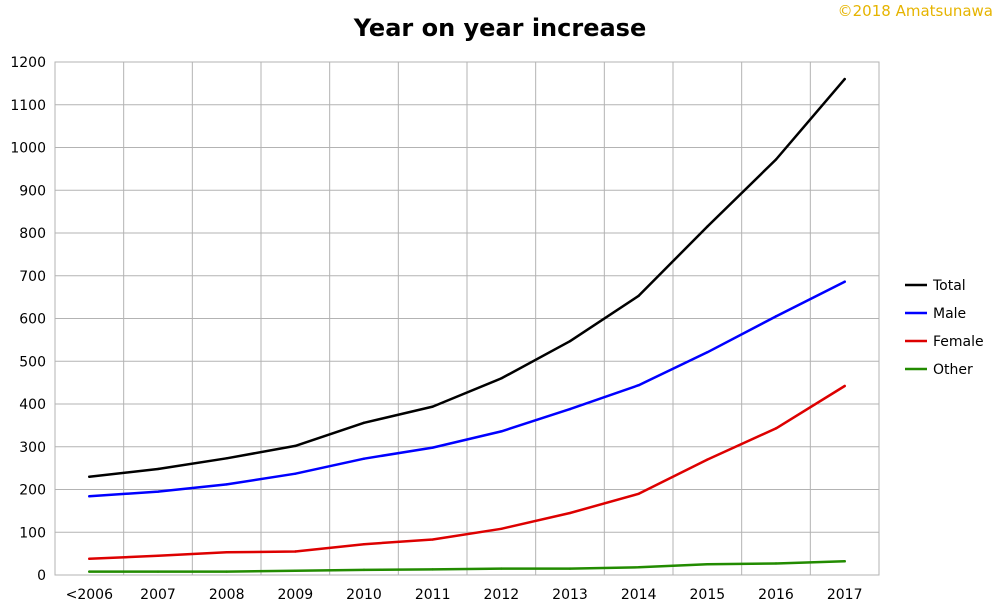 The height and width of the screenshot is (609, 1000). Describe the element at coordinates (502, 595) in the screenshot. I see `x-tick-label: 2012` at that location.